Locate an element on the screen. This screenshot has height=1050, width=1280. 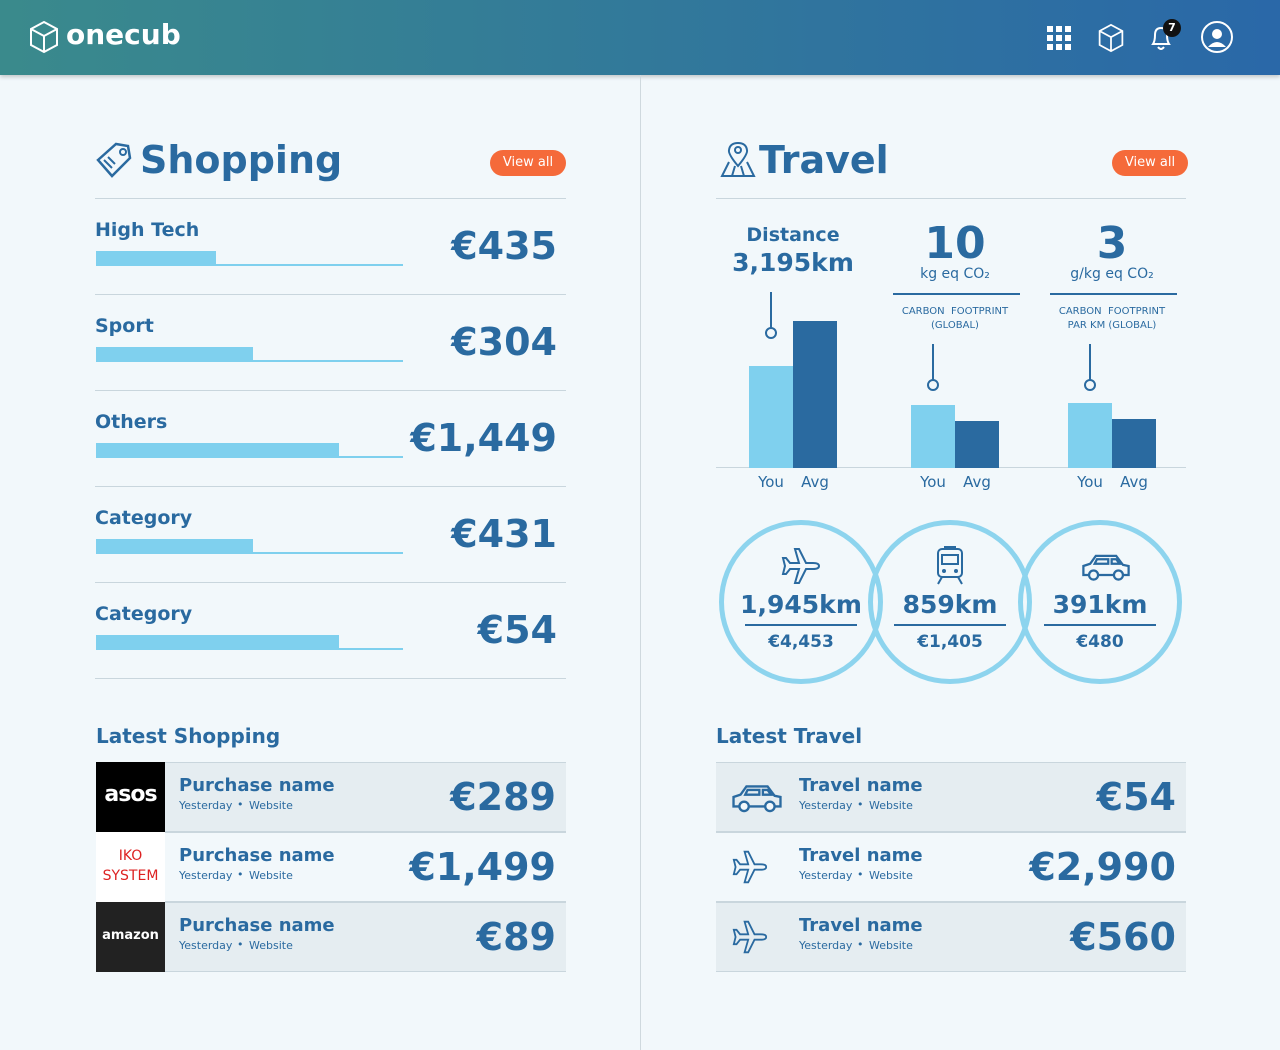
divider is located at coordinates (640, 562).